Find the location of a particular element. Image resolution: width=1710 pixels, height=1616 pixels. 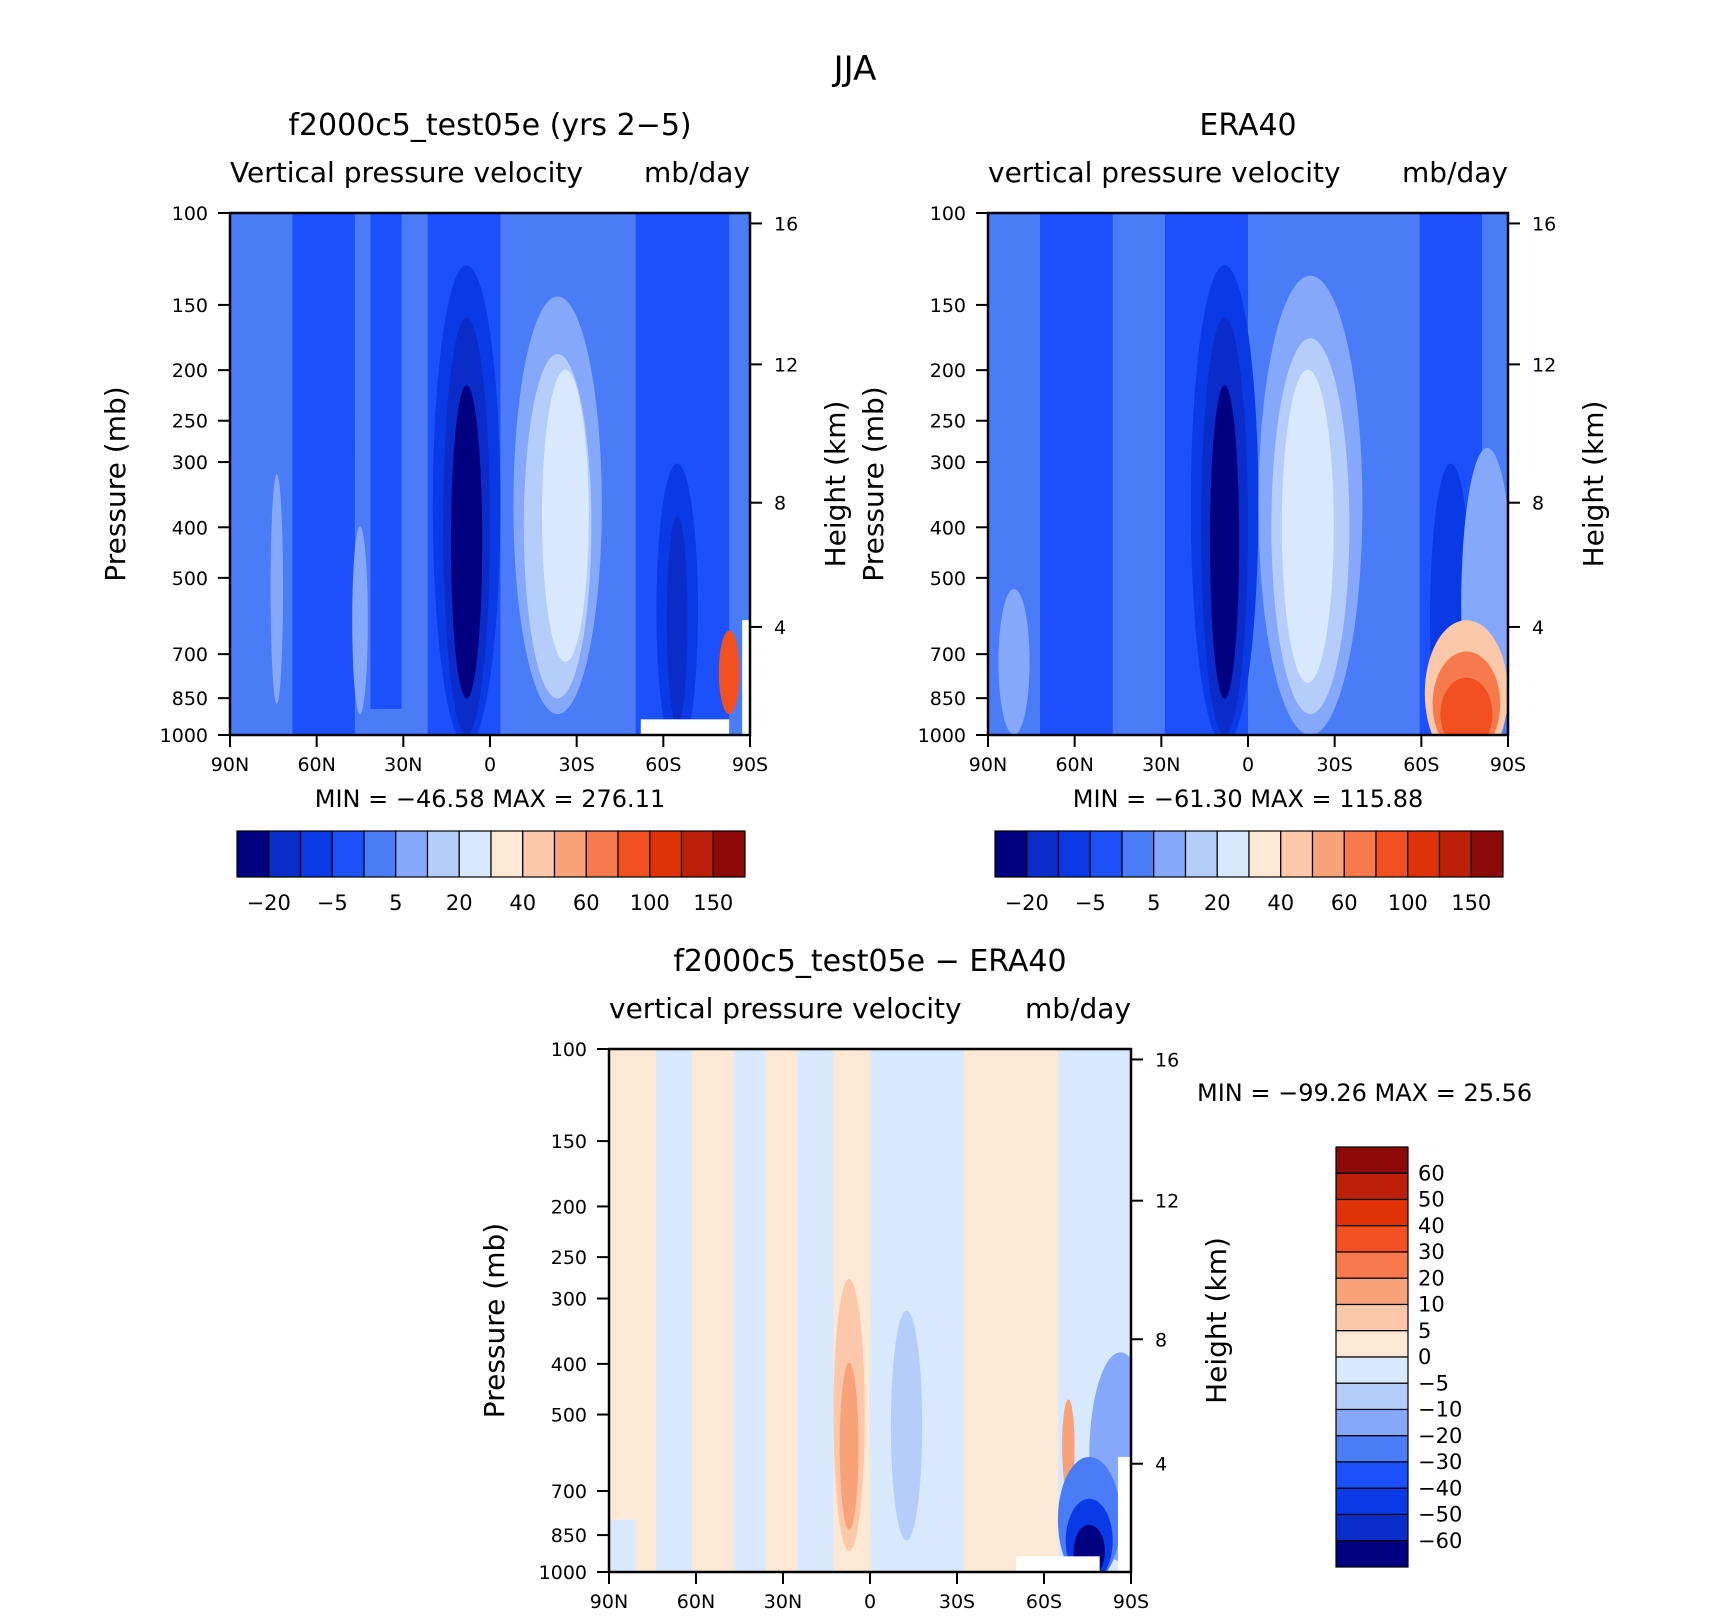

diff-ytick-label: 1000 is located at coordinates (563, 1573).